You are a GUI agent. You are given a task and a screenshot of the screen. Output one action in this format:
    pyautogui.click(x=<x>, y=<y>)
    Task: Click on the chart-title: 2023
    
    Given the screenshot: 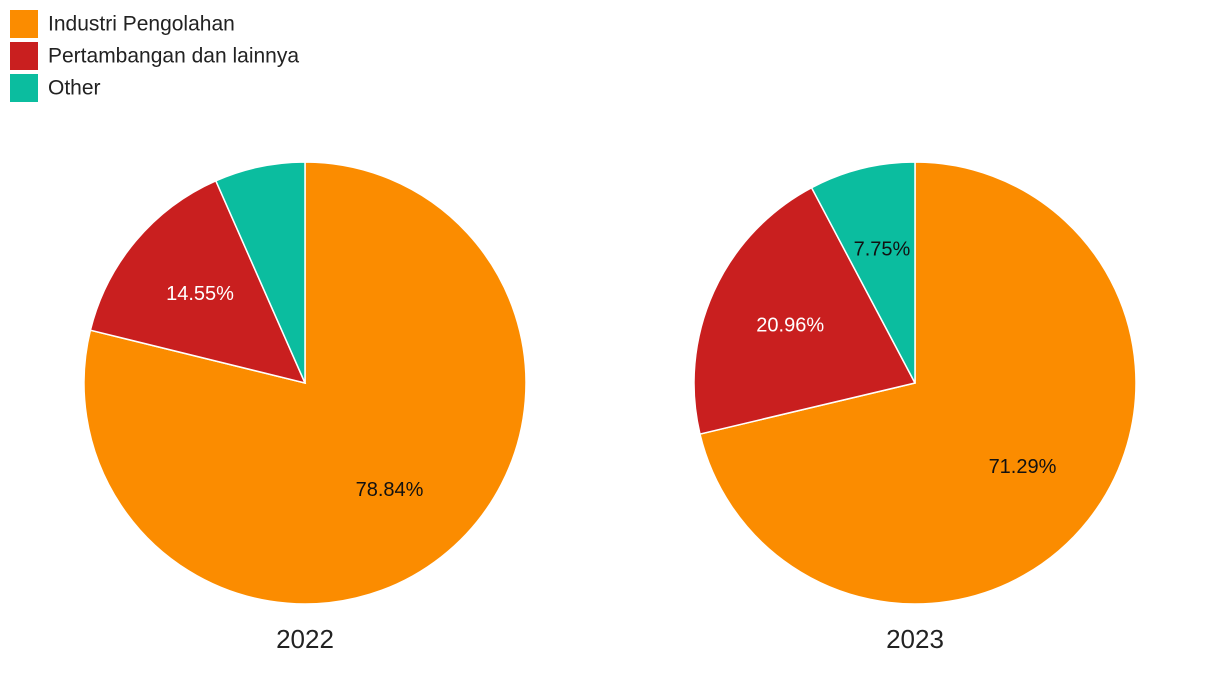 What is the action you would take?
    pyautogui.click(x=915, y=639)
    